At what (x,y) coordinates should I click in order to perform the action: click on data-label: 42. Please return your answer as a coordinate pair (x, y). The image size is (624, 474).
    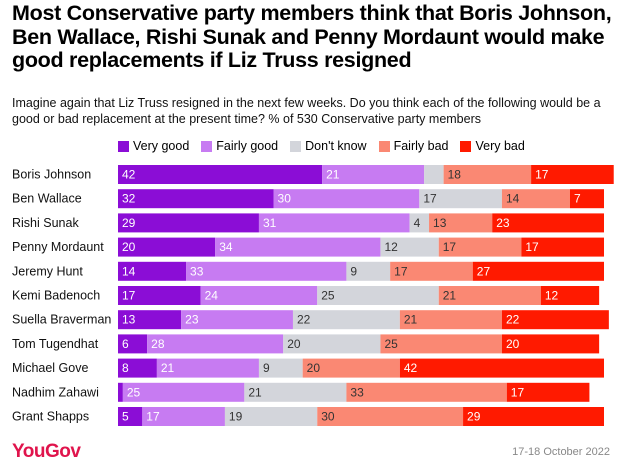
    Looking at the image, I should click on (129, 175).